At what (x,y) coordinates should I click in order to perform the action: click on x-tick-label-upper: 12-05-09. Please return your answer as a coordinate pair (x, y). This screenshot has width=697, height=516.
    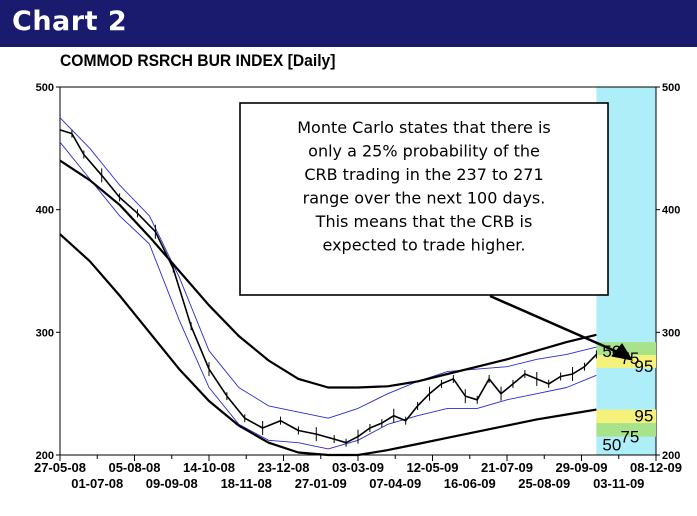
    Looking at the image, I should click on (432, 467).